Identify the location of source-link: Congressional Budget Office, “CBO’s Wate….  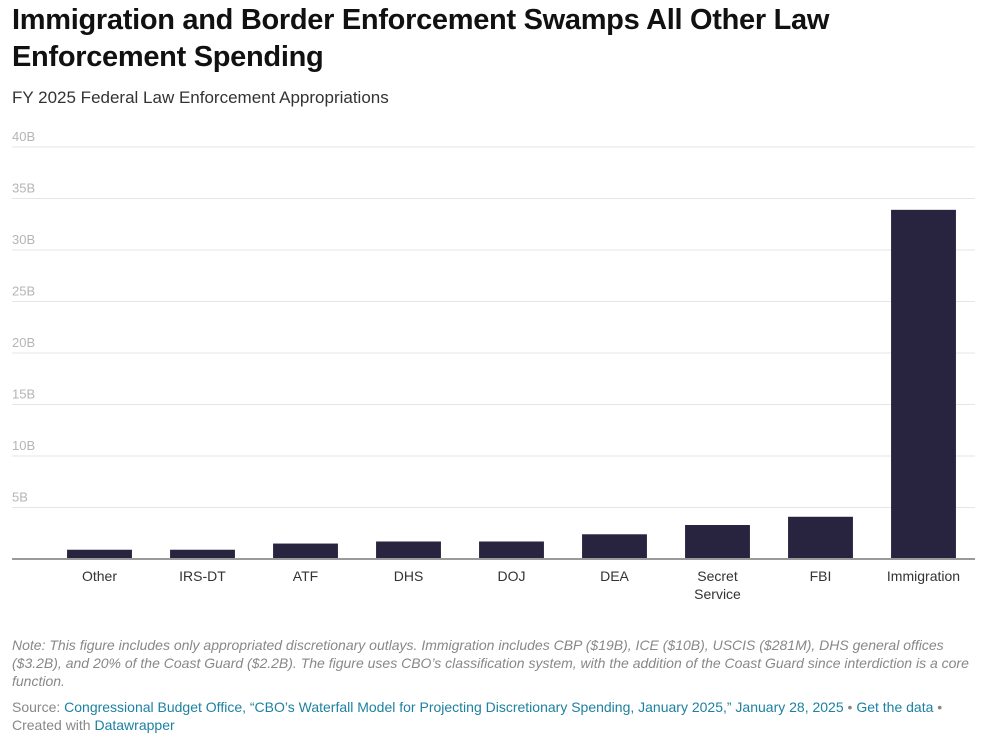
(454, 707).